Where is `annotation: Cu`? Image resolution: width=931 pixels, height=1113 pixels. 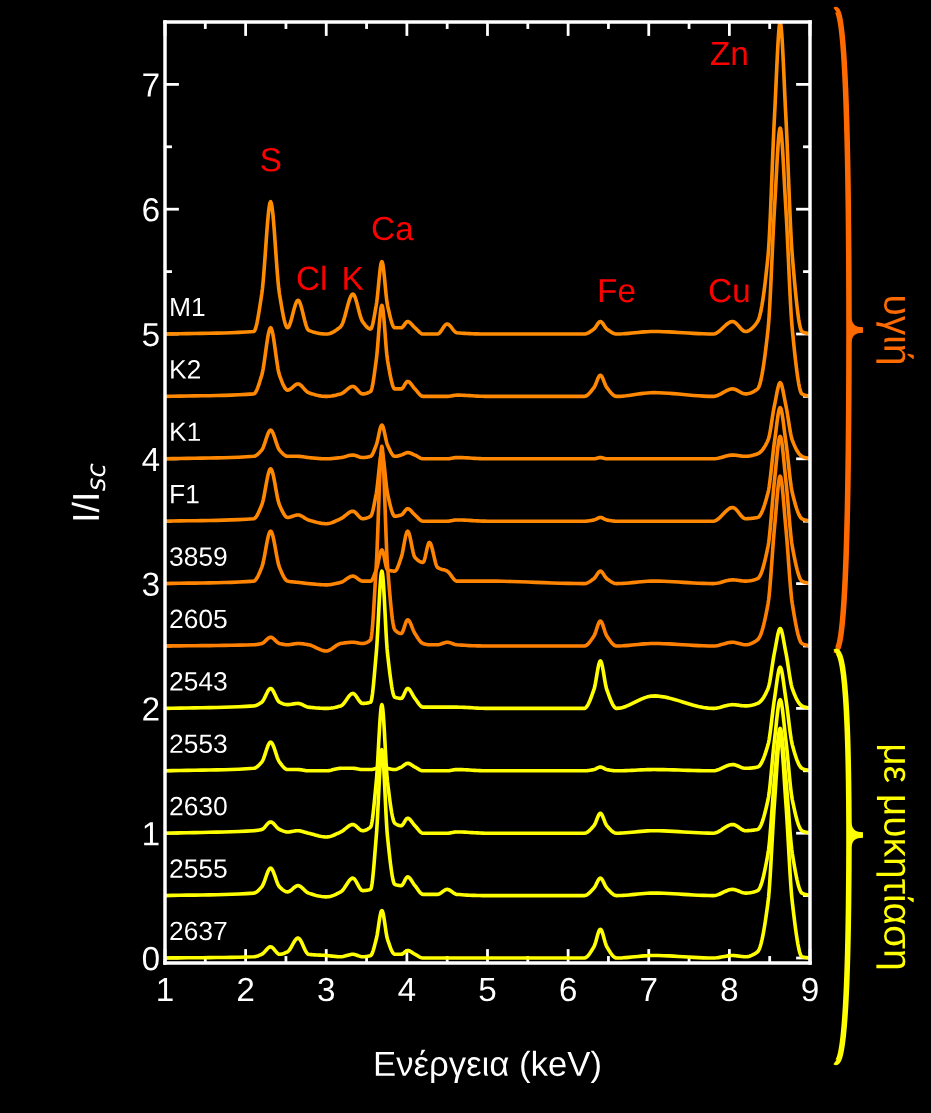 annotation: Cu is located at coordinates (729, 290).